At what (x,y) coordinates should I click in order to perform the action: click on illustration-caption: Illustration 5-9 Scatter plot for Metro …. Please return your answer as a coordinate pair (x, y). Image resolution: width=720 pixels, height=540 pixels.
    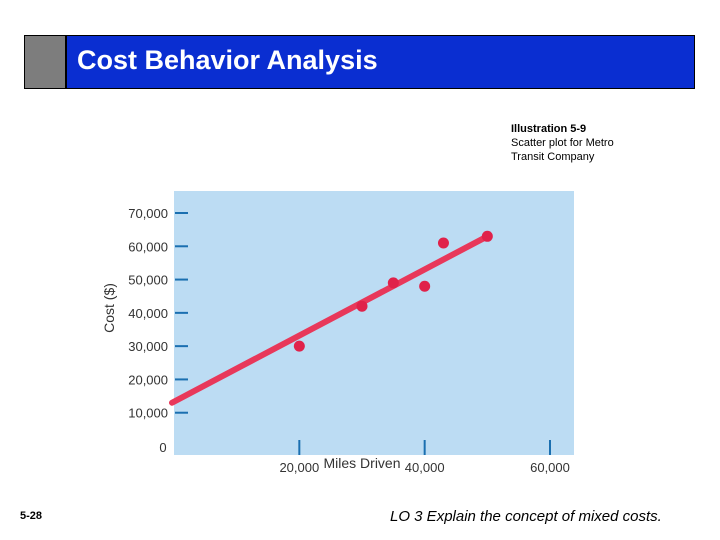
    Looking at the image, I should click on (586, 143).